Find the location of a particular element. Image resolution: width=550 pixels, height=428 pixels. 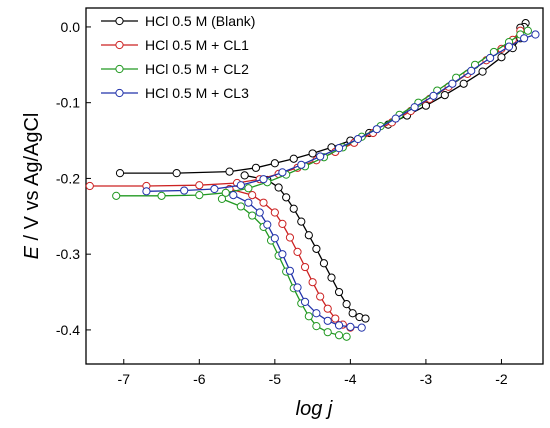

y-tick-label: -0.2 is located at coordinates (68, 178).